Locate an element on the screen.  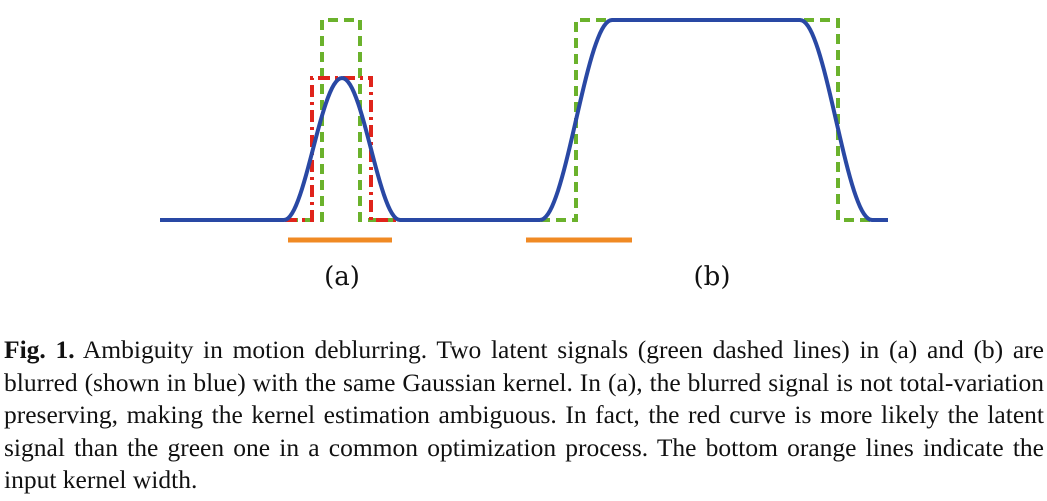
panel-label-b: (b) is located at coordinates (712, 277).